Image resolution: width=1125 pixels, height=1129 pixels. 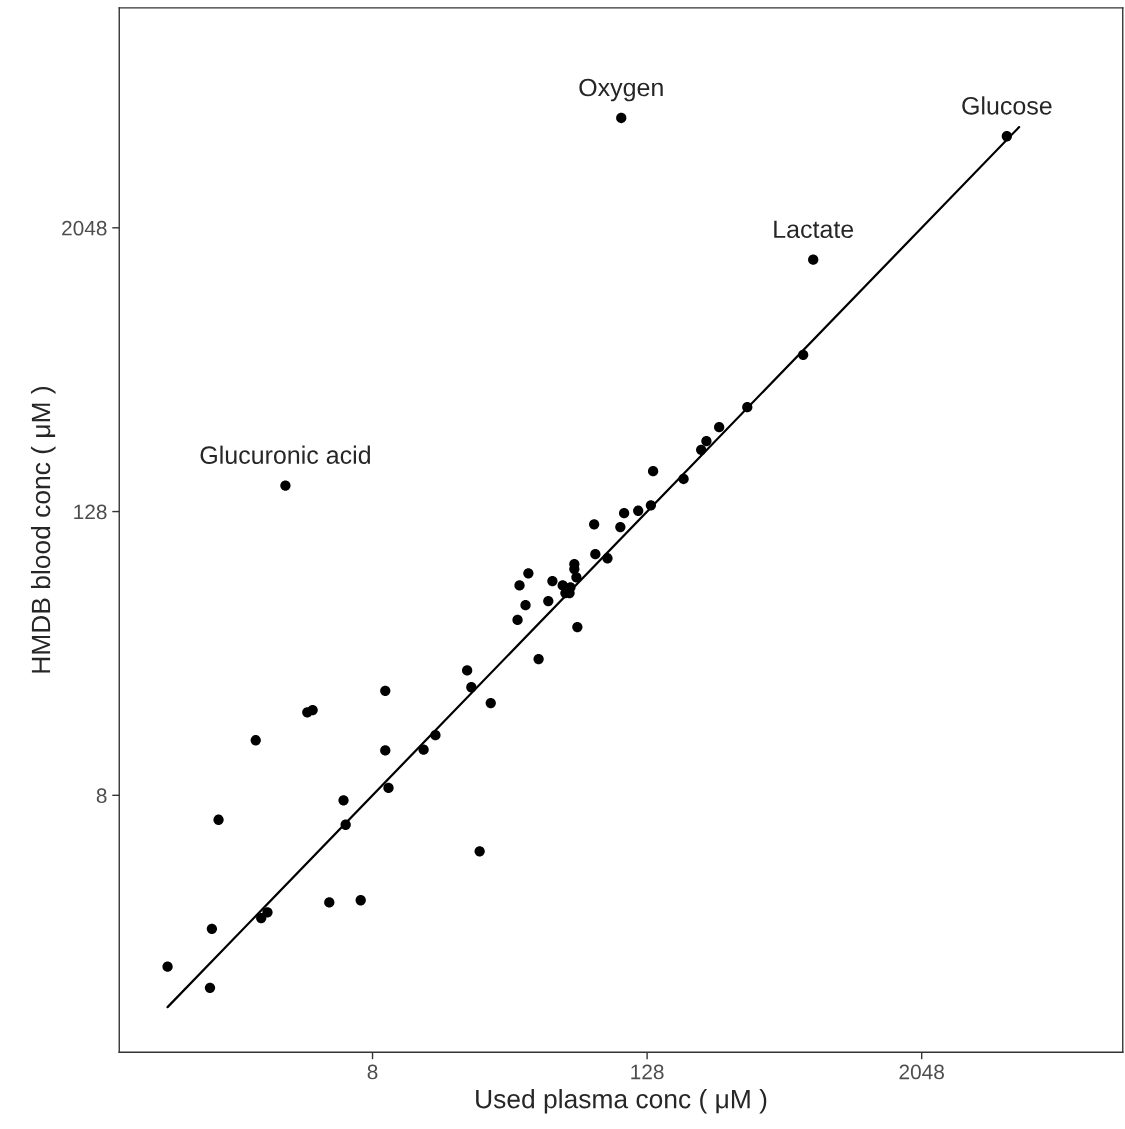 What do you see at coordinates (1007, 105) in the screenshot?
I see `annotation: Glucose` at bounding box center [1007, 105].